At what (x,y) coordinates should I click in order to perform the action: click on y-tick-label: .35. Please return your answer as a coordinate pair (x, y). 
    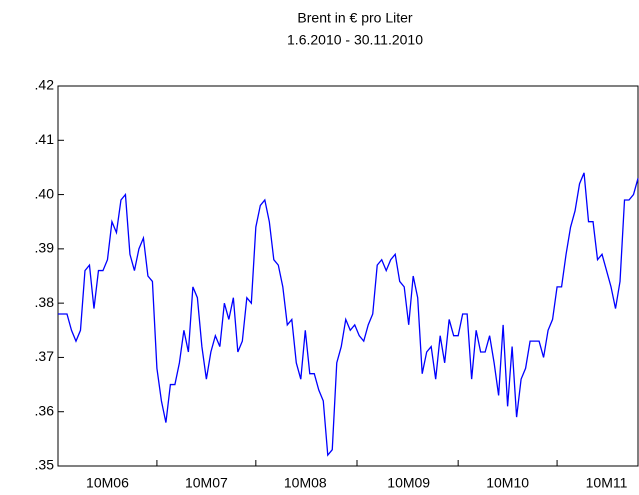
    Looking at the image, I should click on (45, 465).